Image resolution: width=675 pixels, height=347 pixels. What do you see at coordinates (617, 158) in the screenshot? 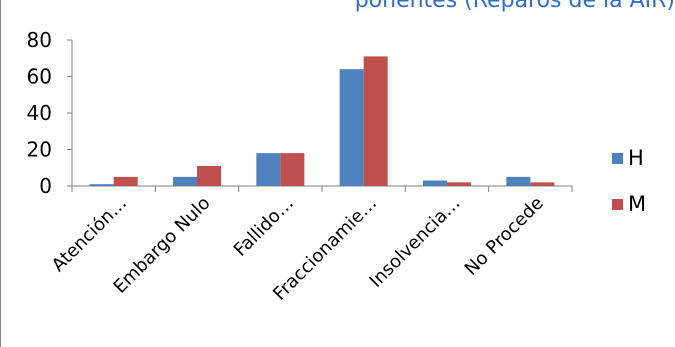
I see `legend-swatch-h` at bounding box center [617, 158].